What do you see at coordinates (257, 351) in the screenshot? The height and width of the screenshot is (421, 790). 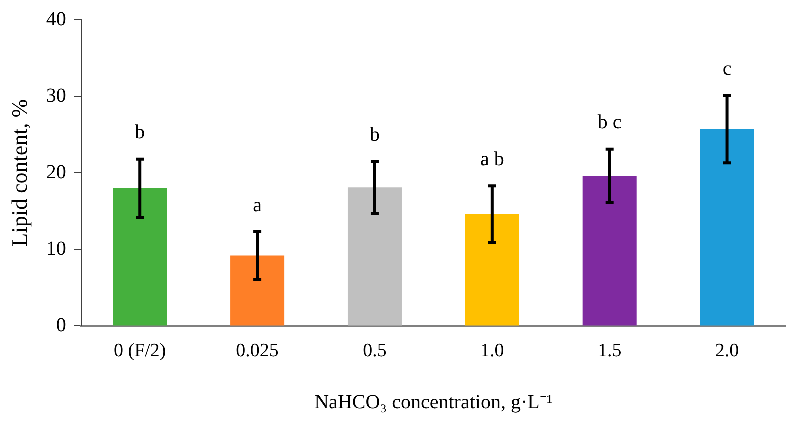 I see `x-tick-label: 0.025` at bounding box center [257, 351].